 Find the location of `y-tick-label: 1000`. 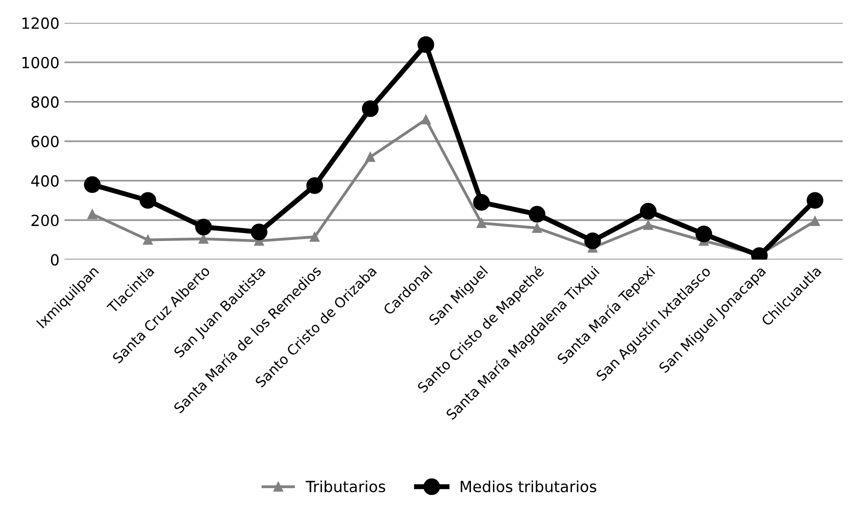

y-tick-label: 1000 is located at coordinates (40, 62).